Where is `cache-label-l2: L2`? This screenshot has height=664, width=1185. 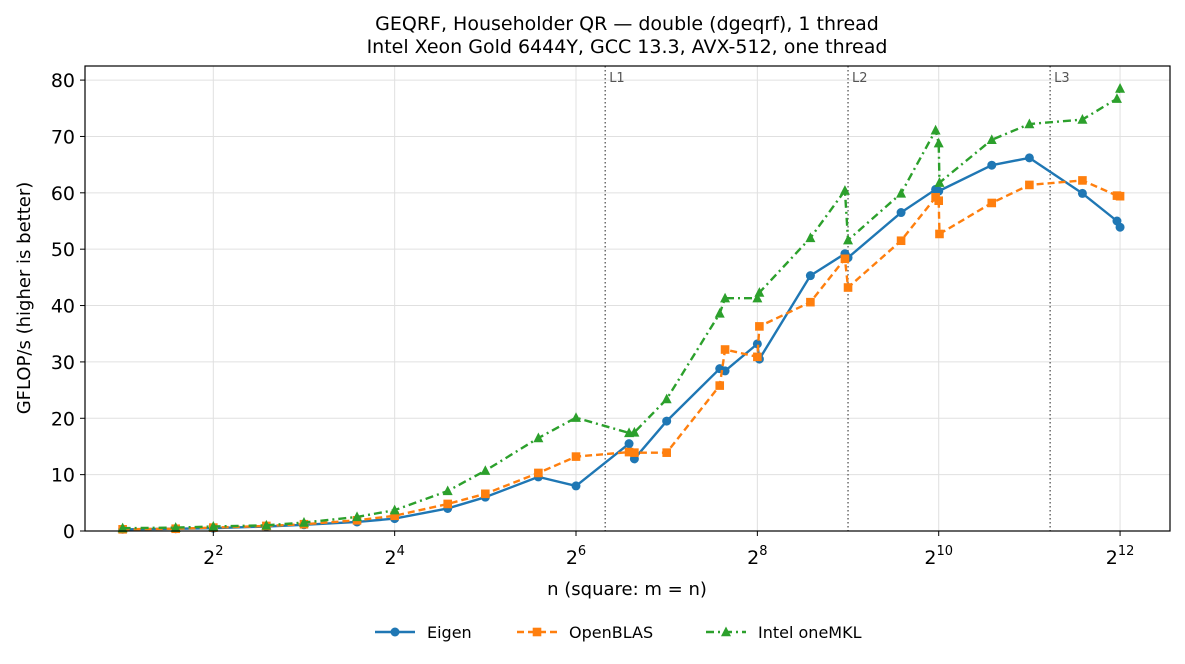 cache-label-l2: L2 is located at coordinates (860, 78).